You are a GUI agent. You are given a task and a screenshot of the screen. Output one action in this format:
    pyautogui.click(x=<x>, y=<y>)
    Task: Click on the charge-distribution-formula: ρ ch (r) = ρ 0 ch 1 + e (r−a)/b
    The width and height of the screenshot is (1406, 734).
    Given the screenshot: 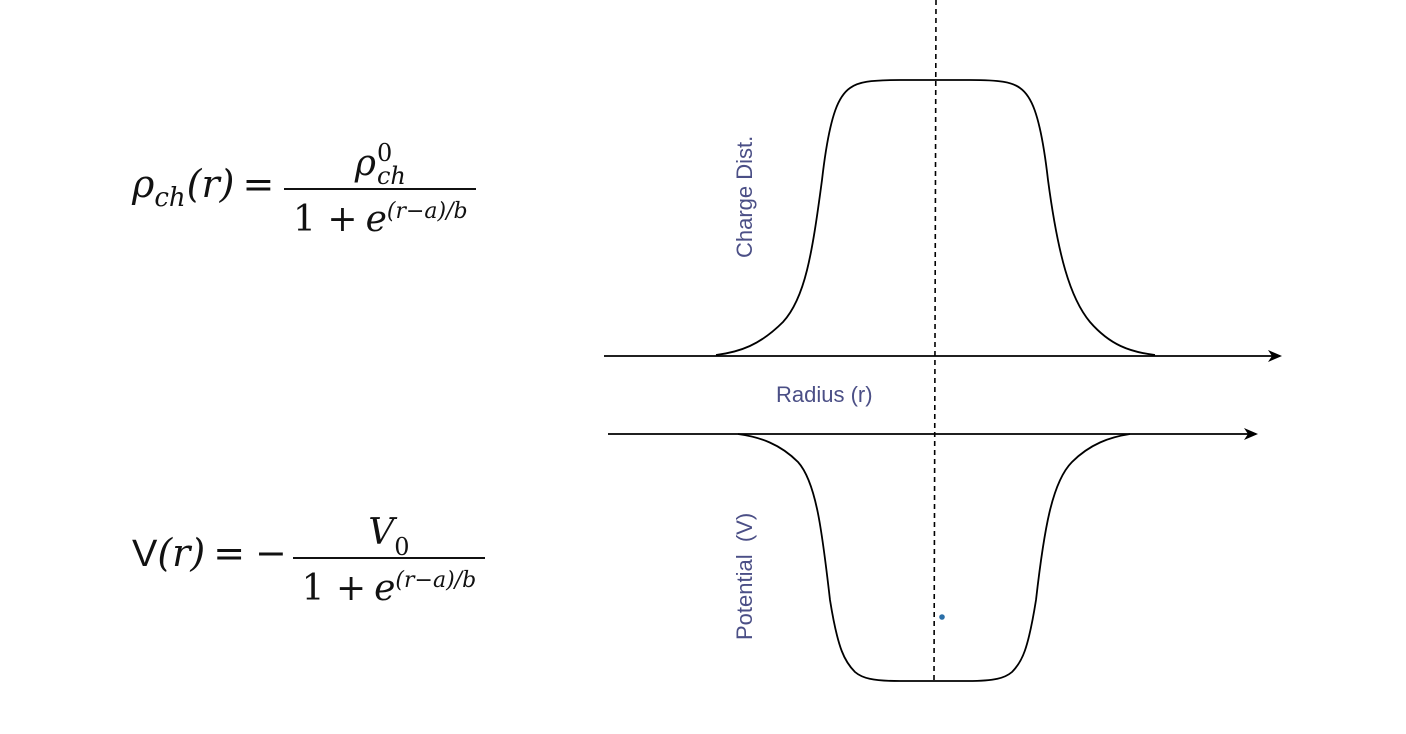 What is the action you would take?
    pyautogui.click(x=304, y=184)
    